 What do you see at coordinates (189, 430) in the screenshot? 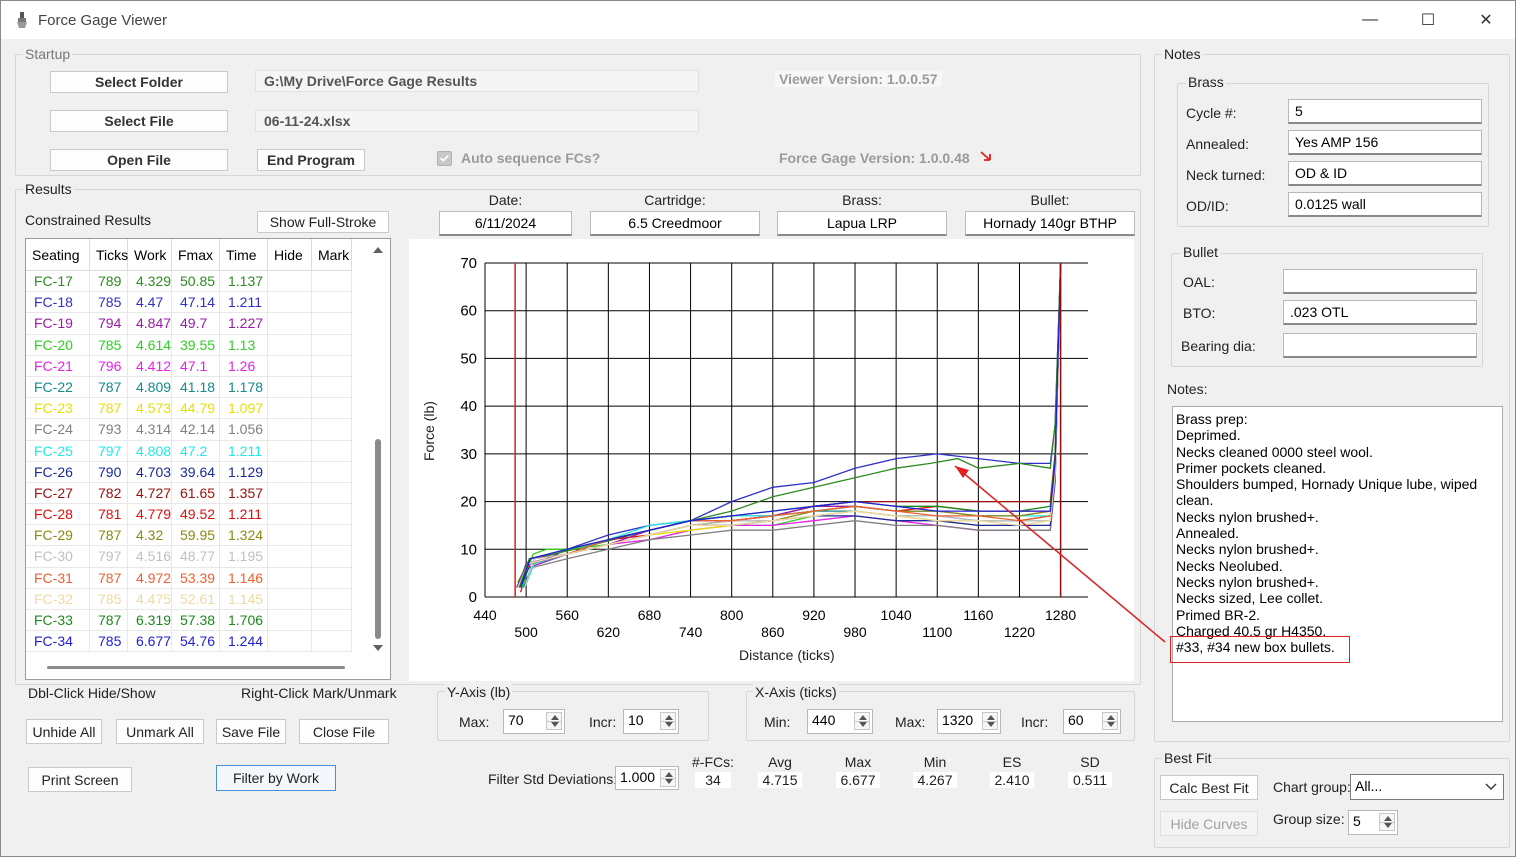
I see `table-row: FC-24 793 4.314 42.14 1.056` at bounding box center [189, 430].